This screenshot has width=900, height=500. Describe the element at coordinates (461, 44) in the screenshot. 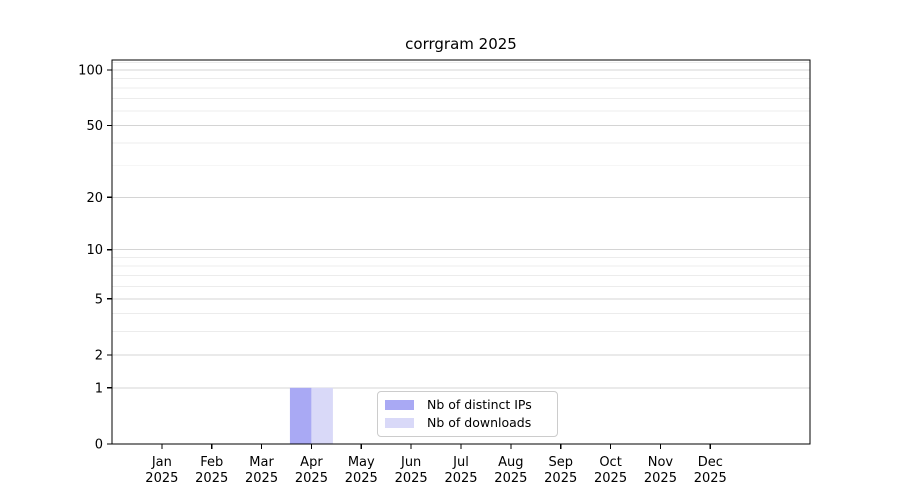

I see `chart-title: corrgram 2025` at that location.